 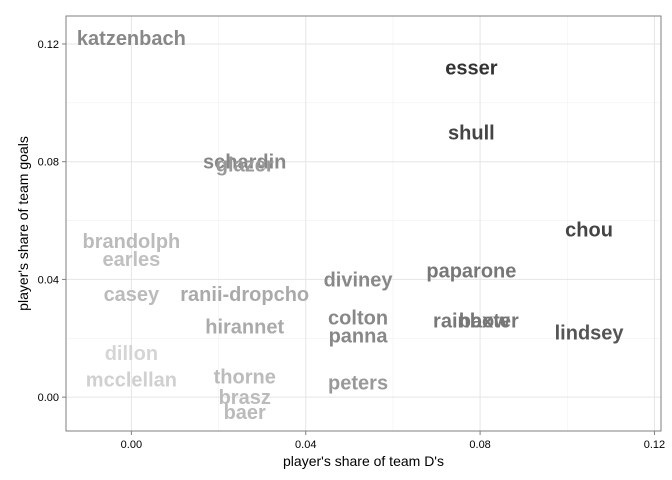 What do you see at coordinates (132, 295) in the screenshot?
I see `point-label-casey: casey` at bounding box center [132, 295].